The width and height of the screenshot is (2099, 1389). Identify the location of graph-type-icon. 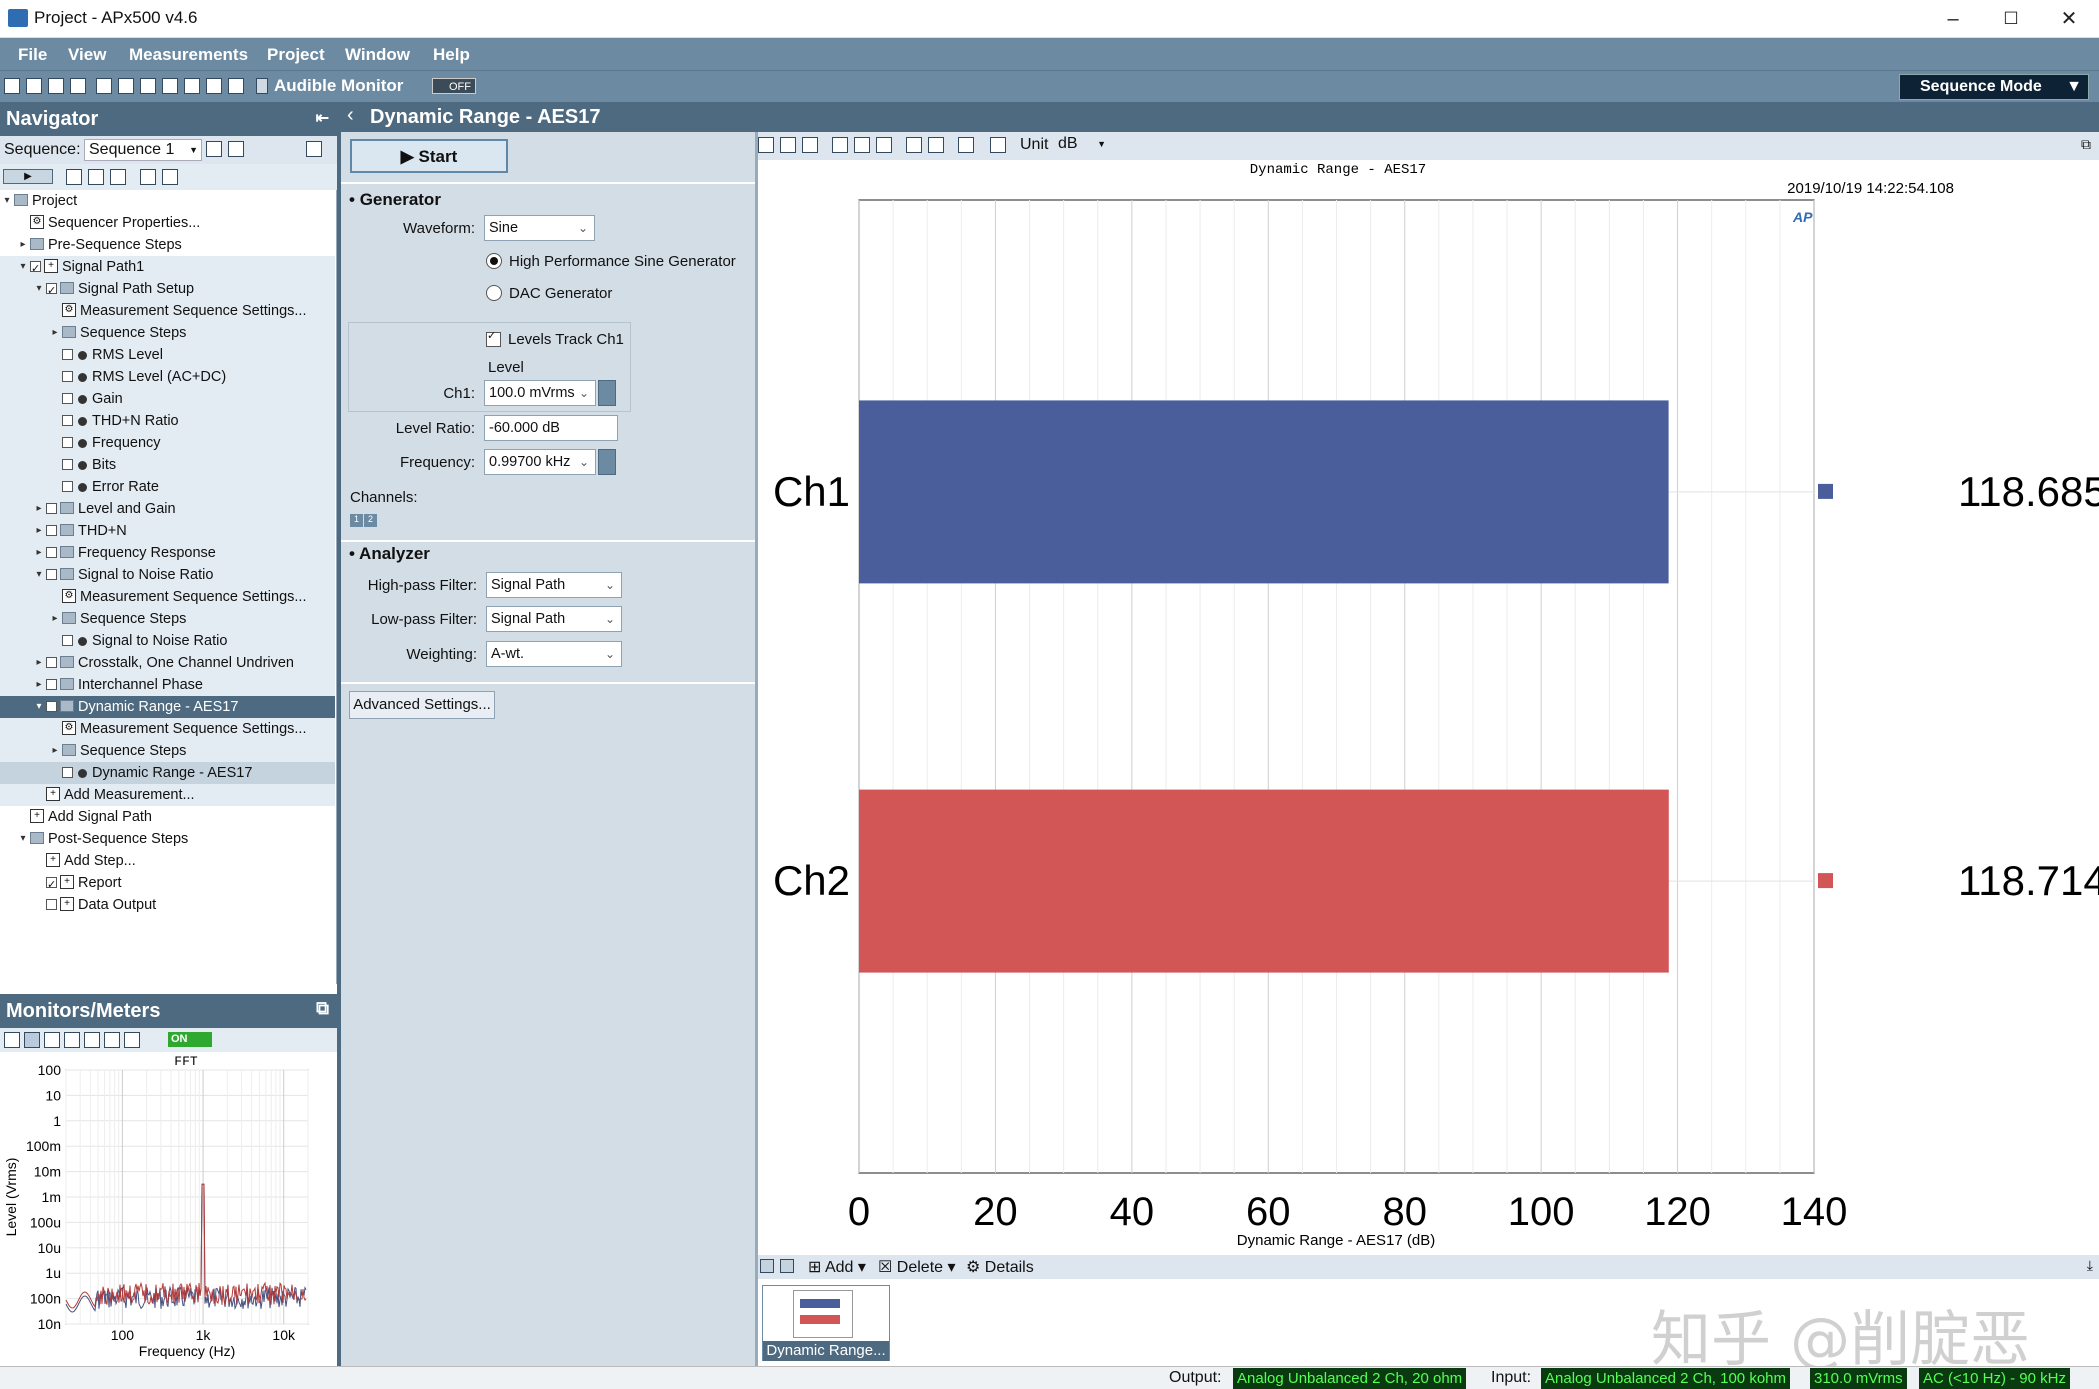
(936, 145).